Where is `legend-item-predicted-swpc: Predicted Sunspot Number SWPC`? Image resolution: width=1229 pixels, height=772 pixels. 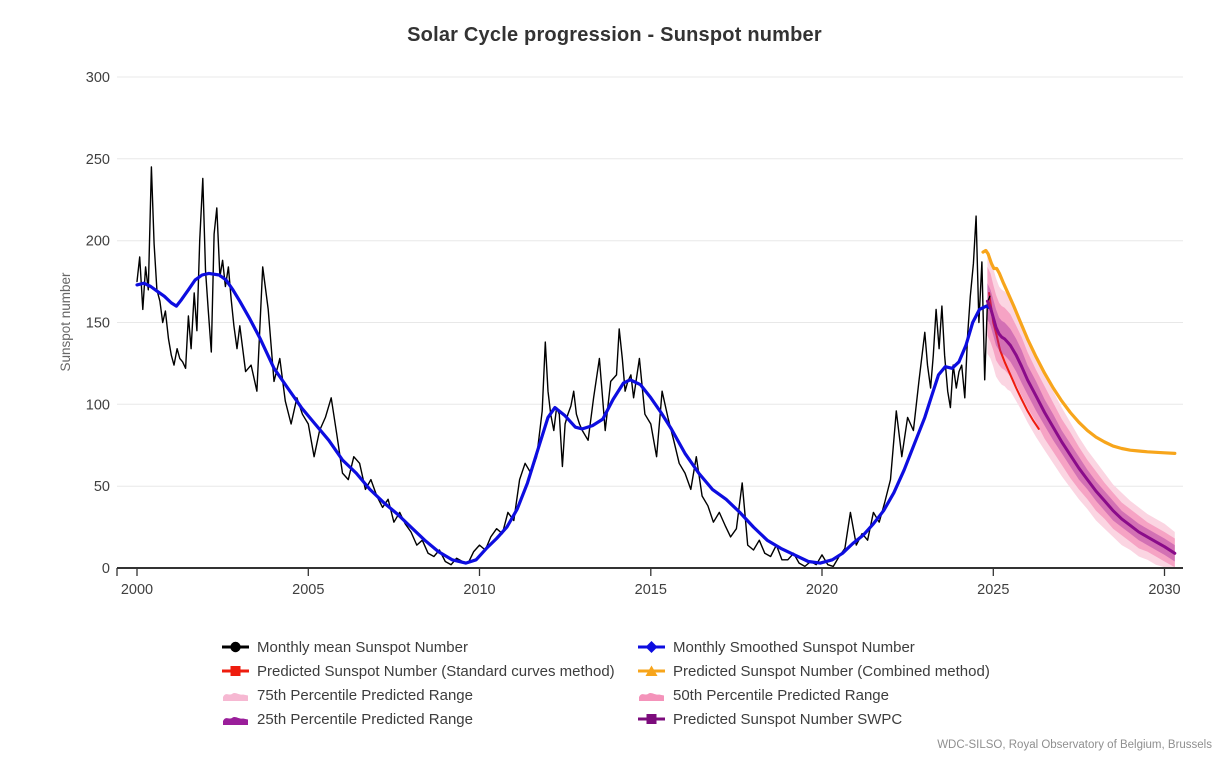 legend-item-predicted-swpc: Predicted Sunspot Number SWPC is located at coordinates (814, 719).